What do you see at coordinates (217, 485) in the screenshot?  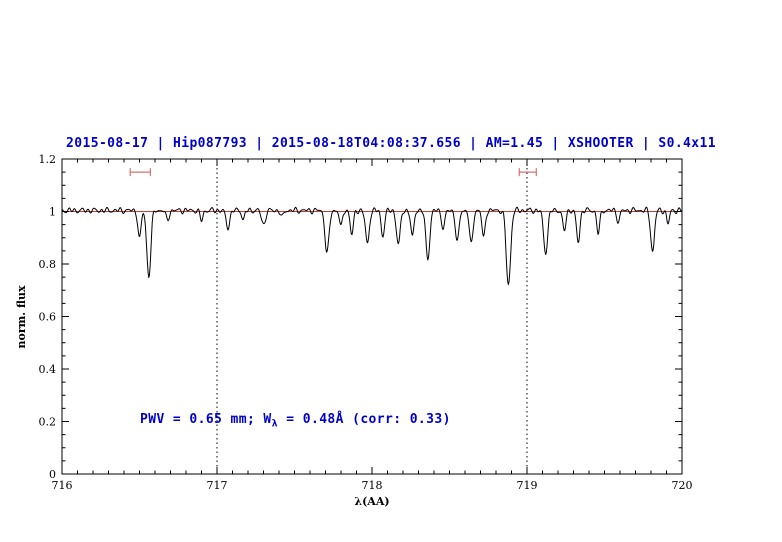 I see `x-tick-label: 717` at bounding box center [217, 485].